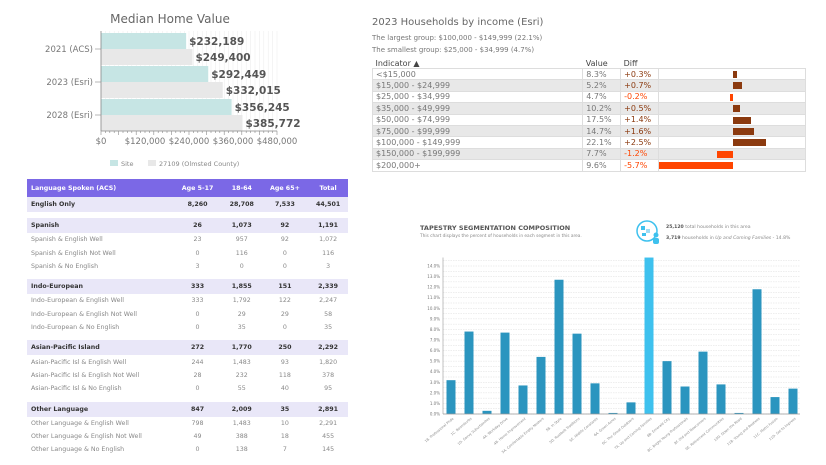  Describe the element at coordinates (197, 348) in the screenshot. I see `language-cell: 272` at that location.